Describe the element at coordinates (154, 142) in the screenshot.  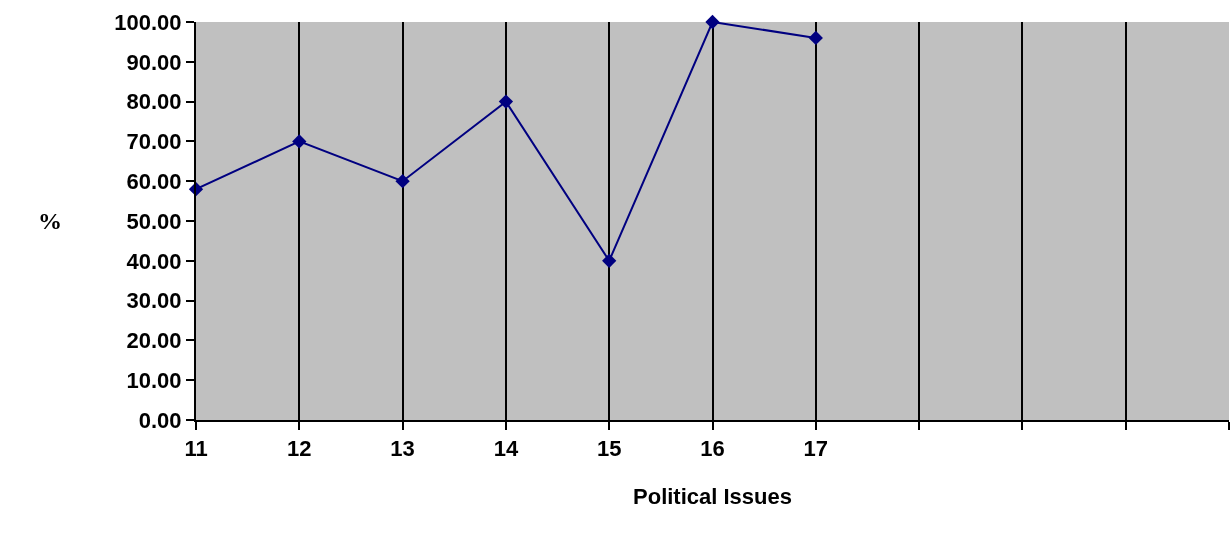
I see `y-tick-label: 70.00` at that location.